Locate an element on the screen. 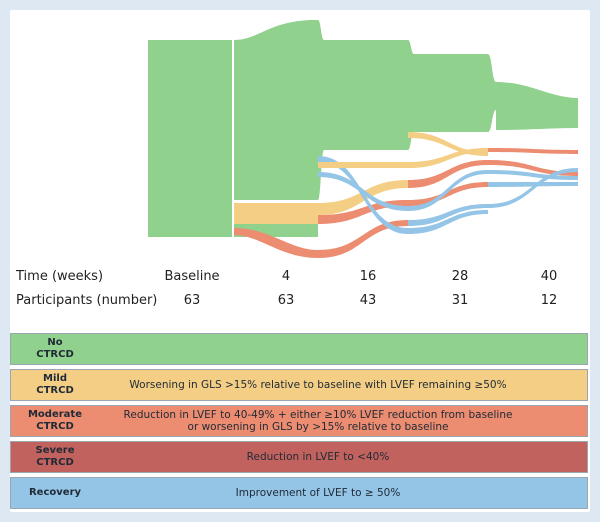 This screenshot has width=600, height=522. legend-row-severe-ctrcd: Severe CTRCD Reduction in LVEF to <40% is located at coordinates (299, 457).